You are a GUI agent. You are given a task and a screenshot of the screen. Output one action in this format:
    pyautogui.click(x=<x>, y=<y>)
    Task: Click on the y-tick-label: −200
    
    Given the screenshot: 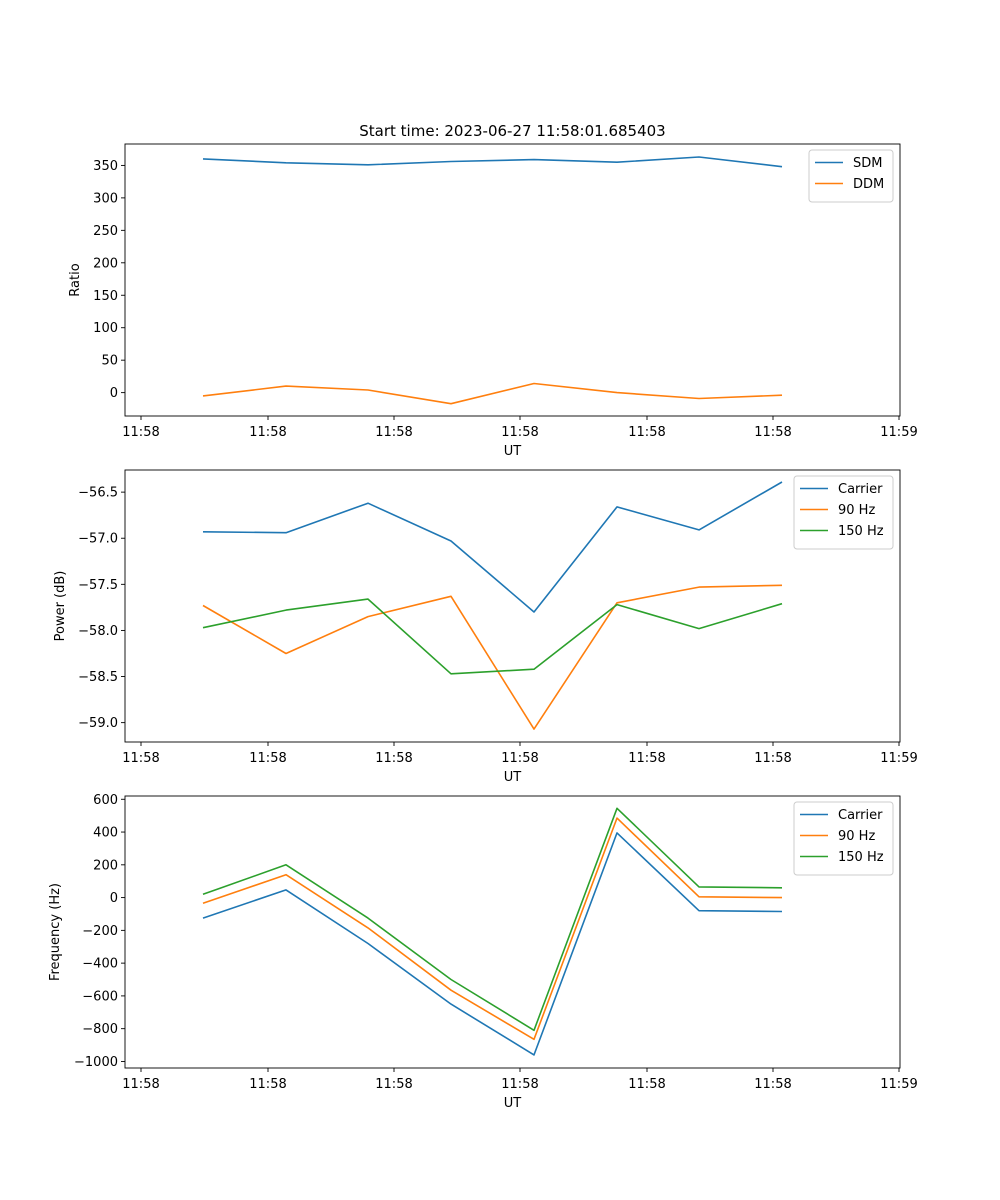 What is the action you would take?
    pyautogui.click(x=100, y=931)
    